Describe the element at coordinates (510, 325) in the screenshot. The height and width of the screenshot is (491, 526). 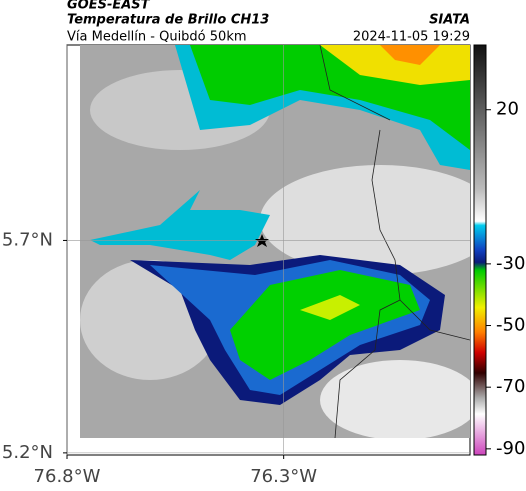
I see `colorbar-tick-label: -50` at that location.